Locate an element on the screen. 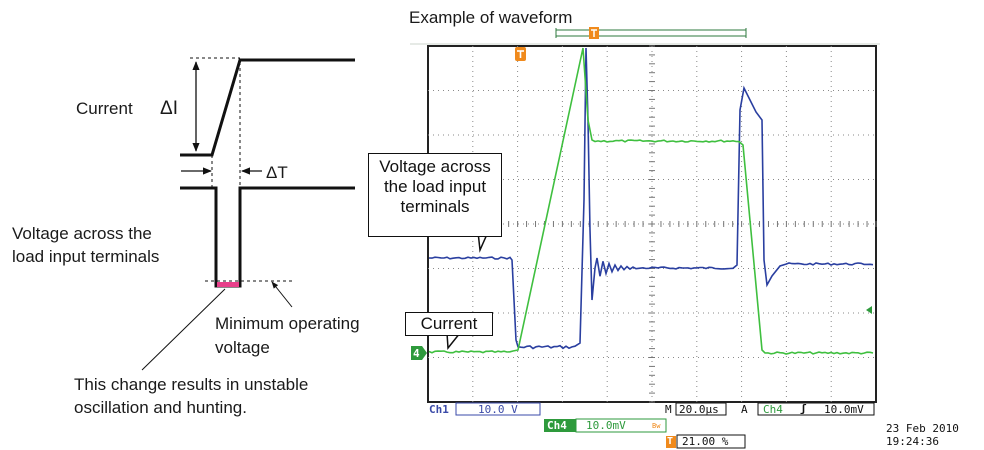 Image resolution: width=984 pixels, height=450 pixels. voltage-label-line2: load input terminals is located at coordinates (86, 256).